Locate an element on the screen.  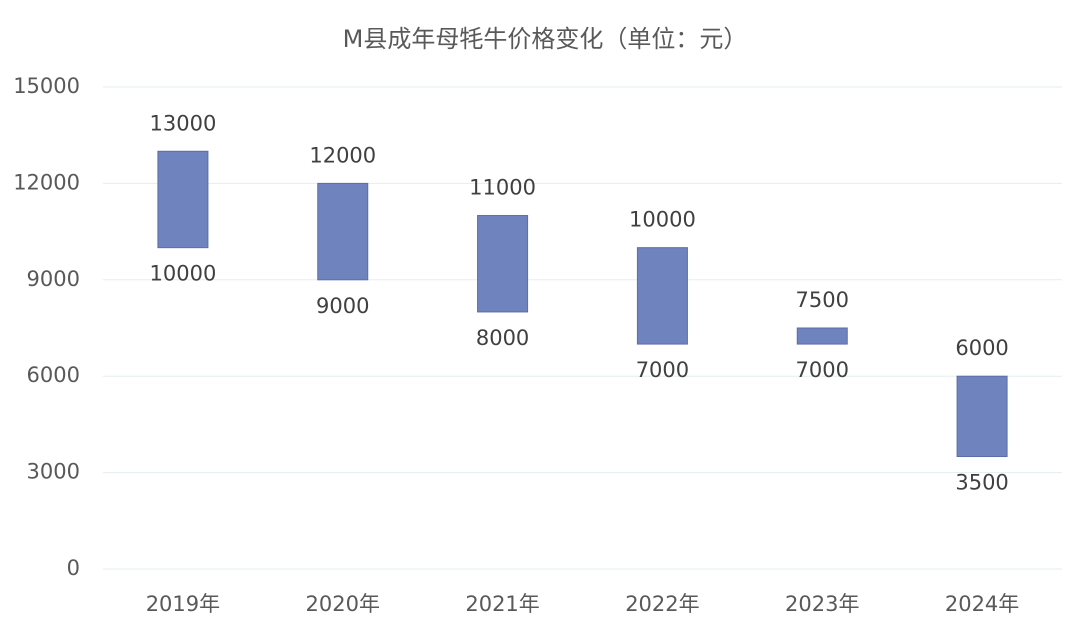
x-tick-label: 2022年 is located at coordinates (662, 604).